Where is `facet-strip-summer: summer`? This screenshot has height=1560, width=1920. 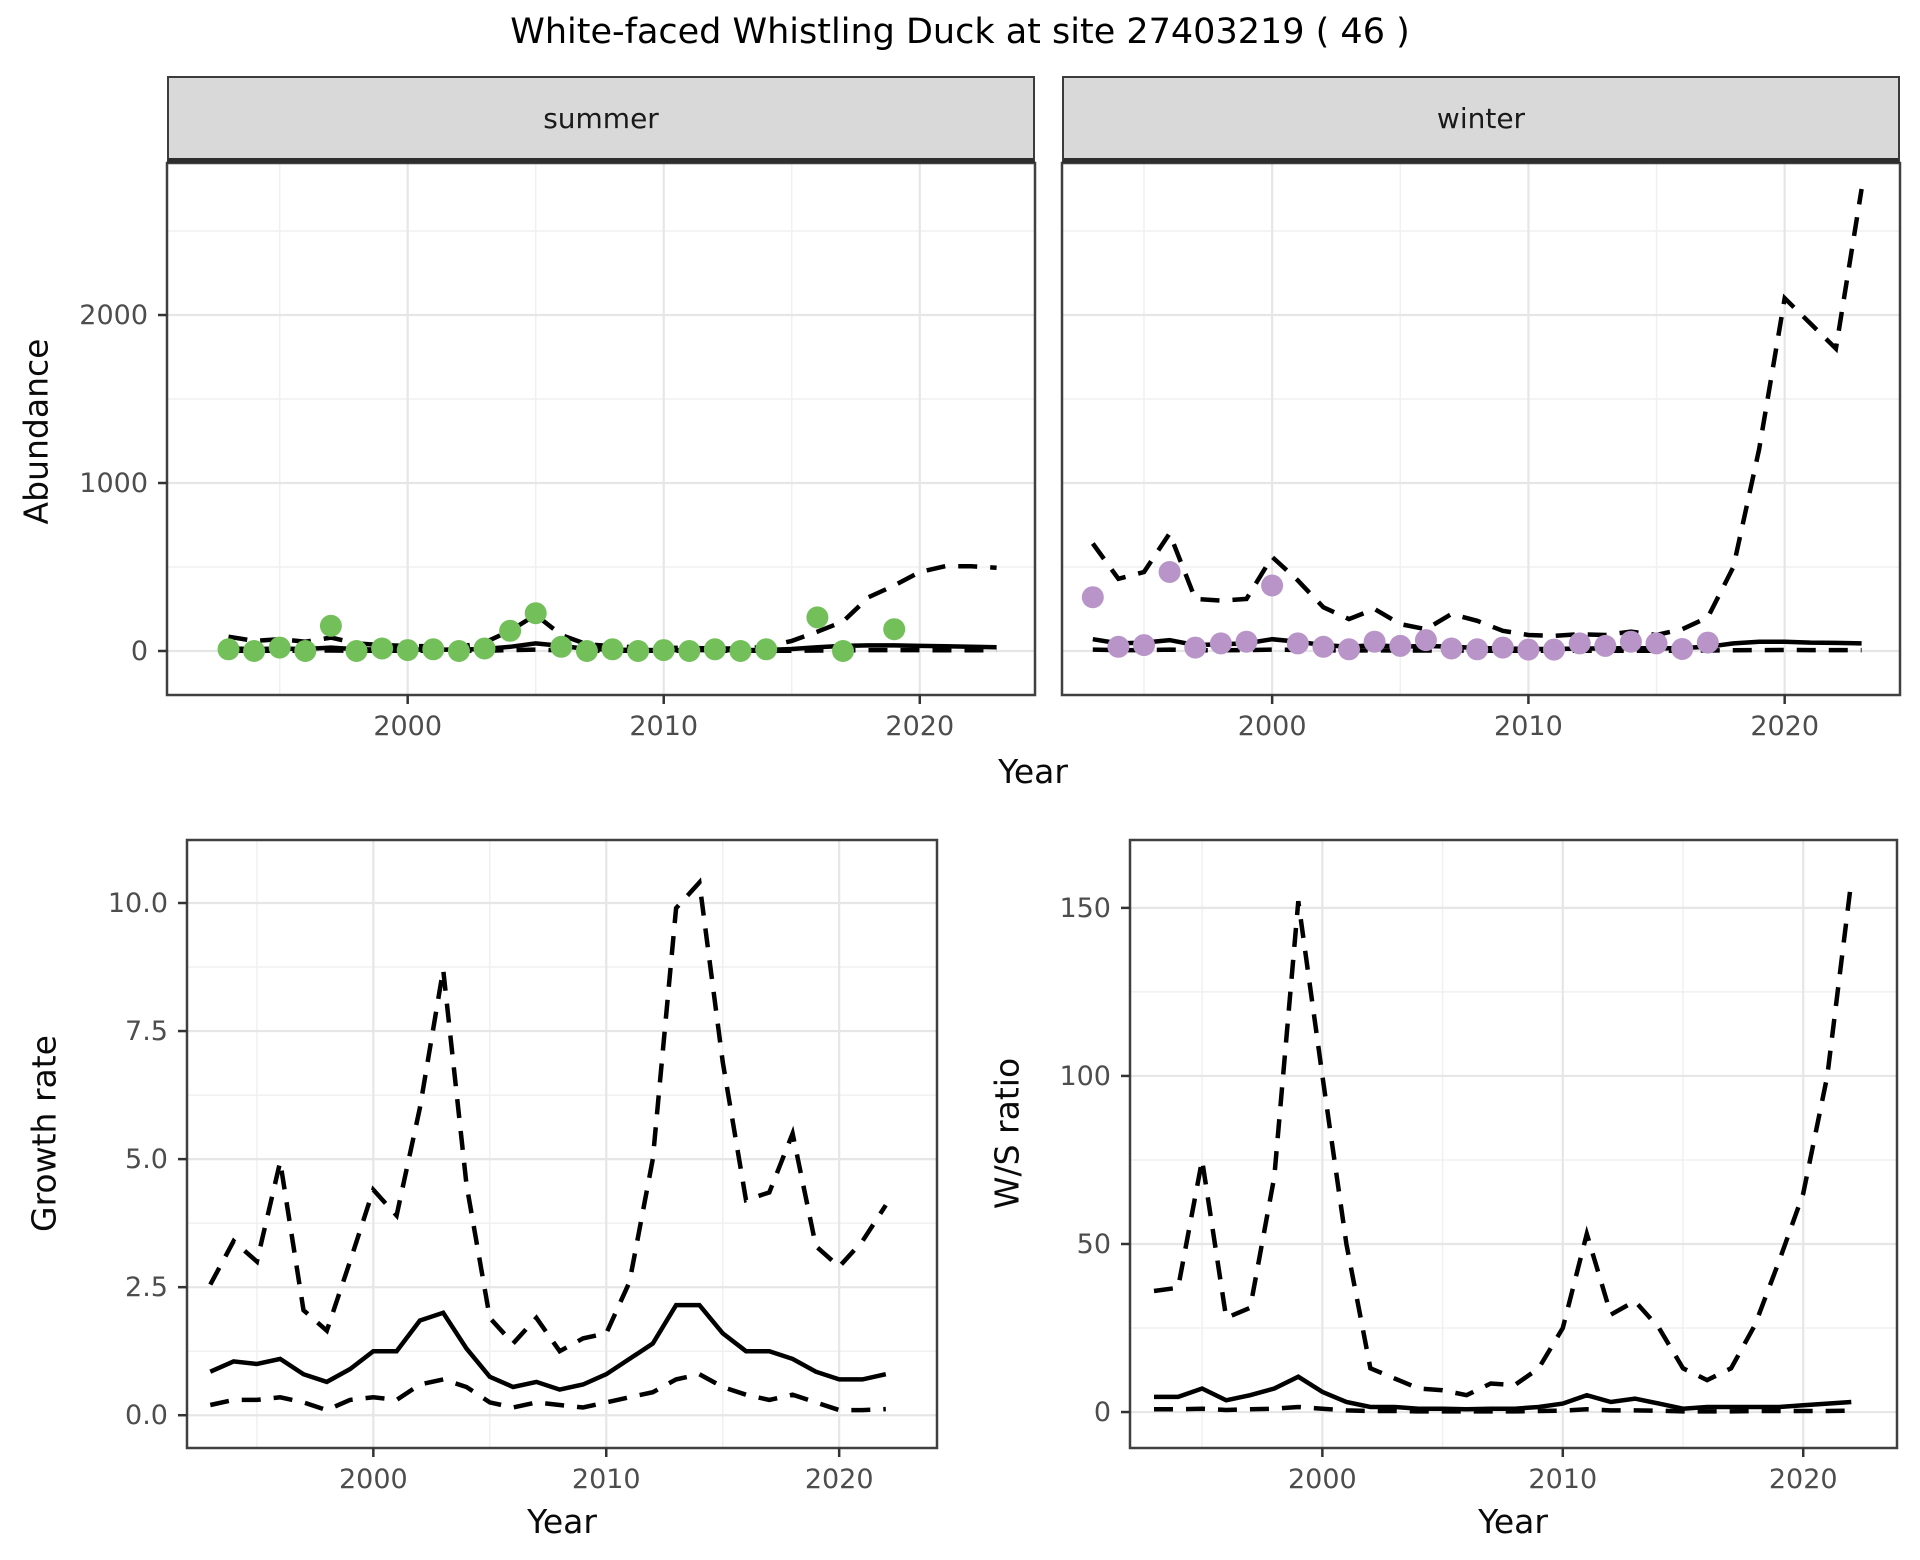
facet-strip-summer: summer is located at coordinates (601, 119).